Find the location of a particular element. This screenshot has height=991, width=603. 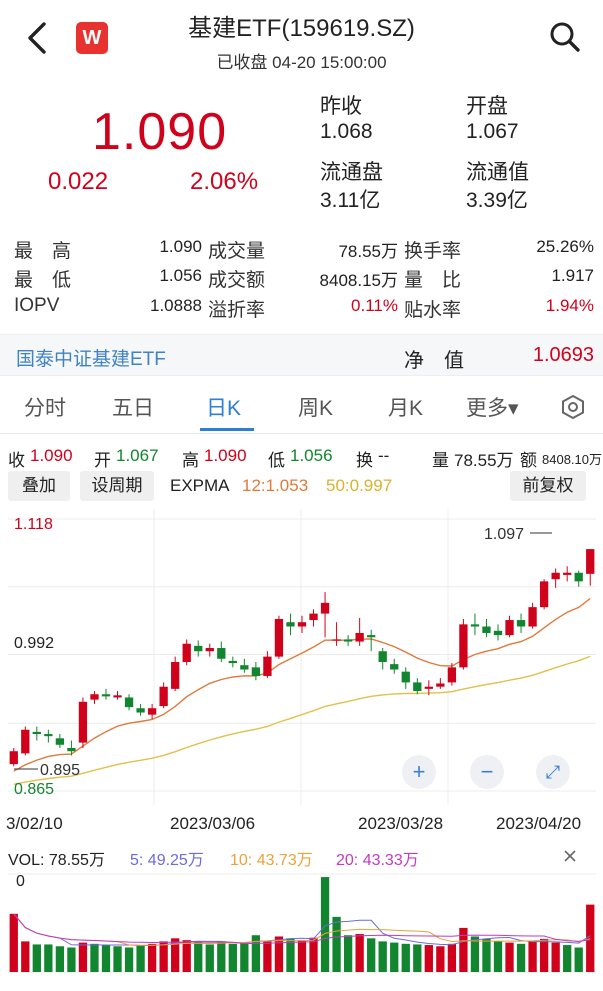

fund-name-link: 国泰中证基建ETF is located at coordinates (91, 359).